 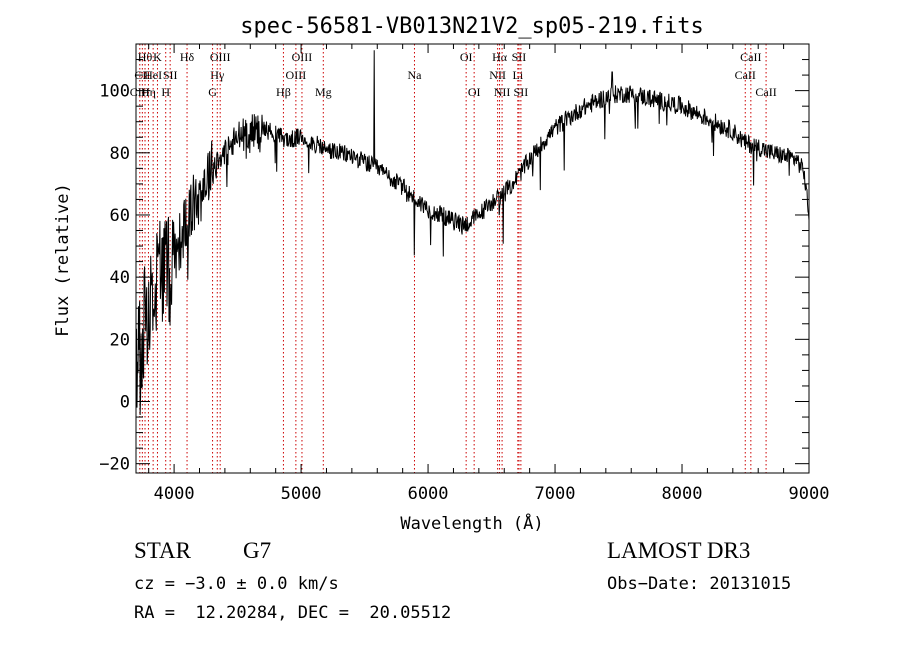 What do you see at coordinates (162, 550) in the screenshot?
I see `object-class: STAR` at bounding box center [162, 550].